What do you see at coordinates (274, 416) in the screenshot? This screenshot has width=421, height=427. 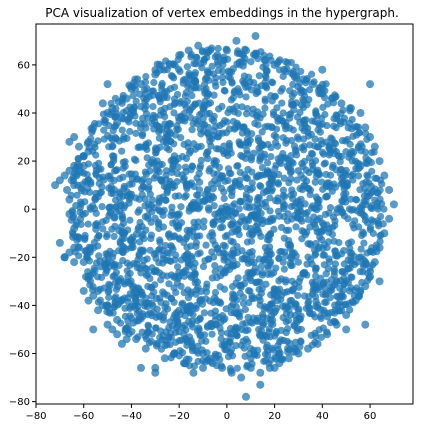 I see `x-tick-label: 20` at bounding box center [274, 416].